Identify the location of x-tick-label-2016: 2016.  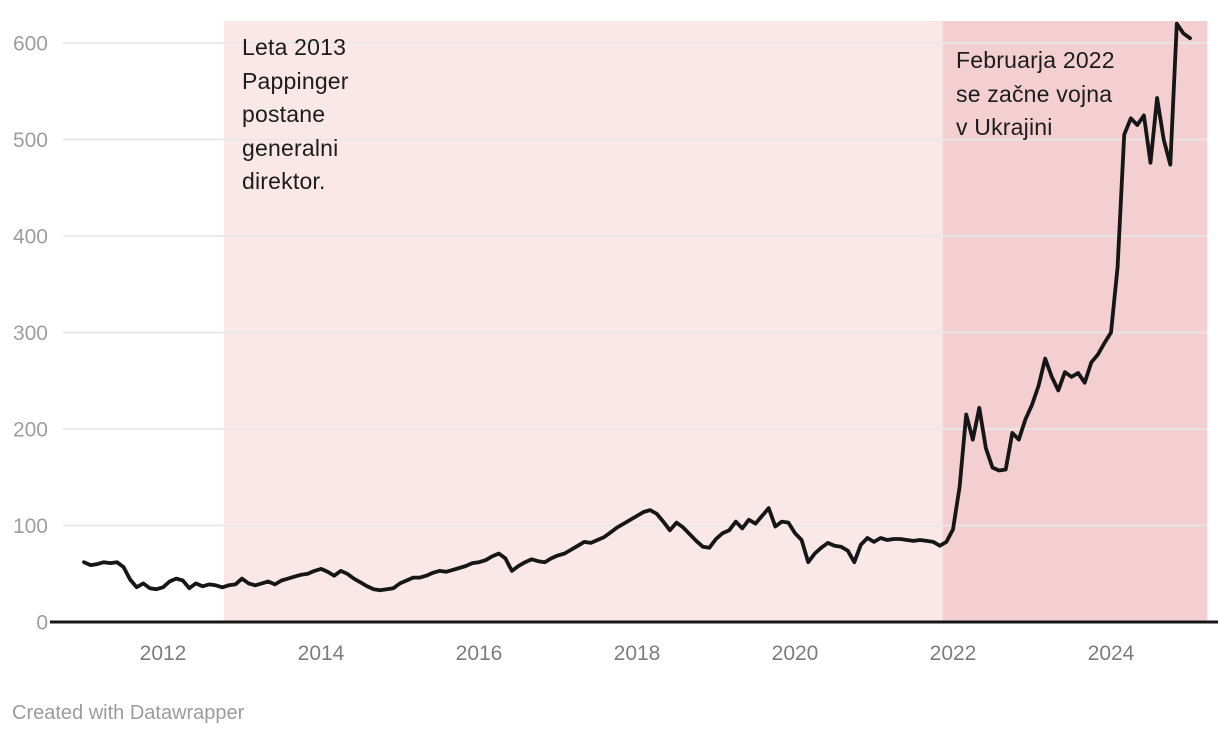
(479, 653).